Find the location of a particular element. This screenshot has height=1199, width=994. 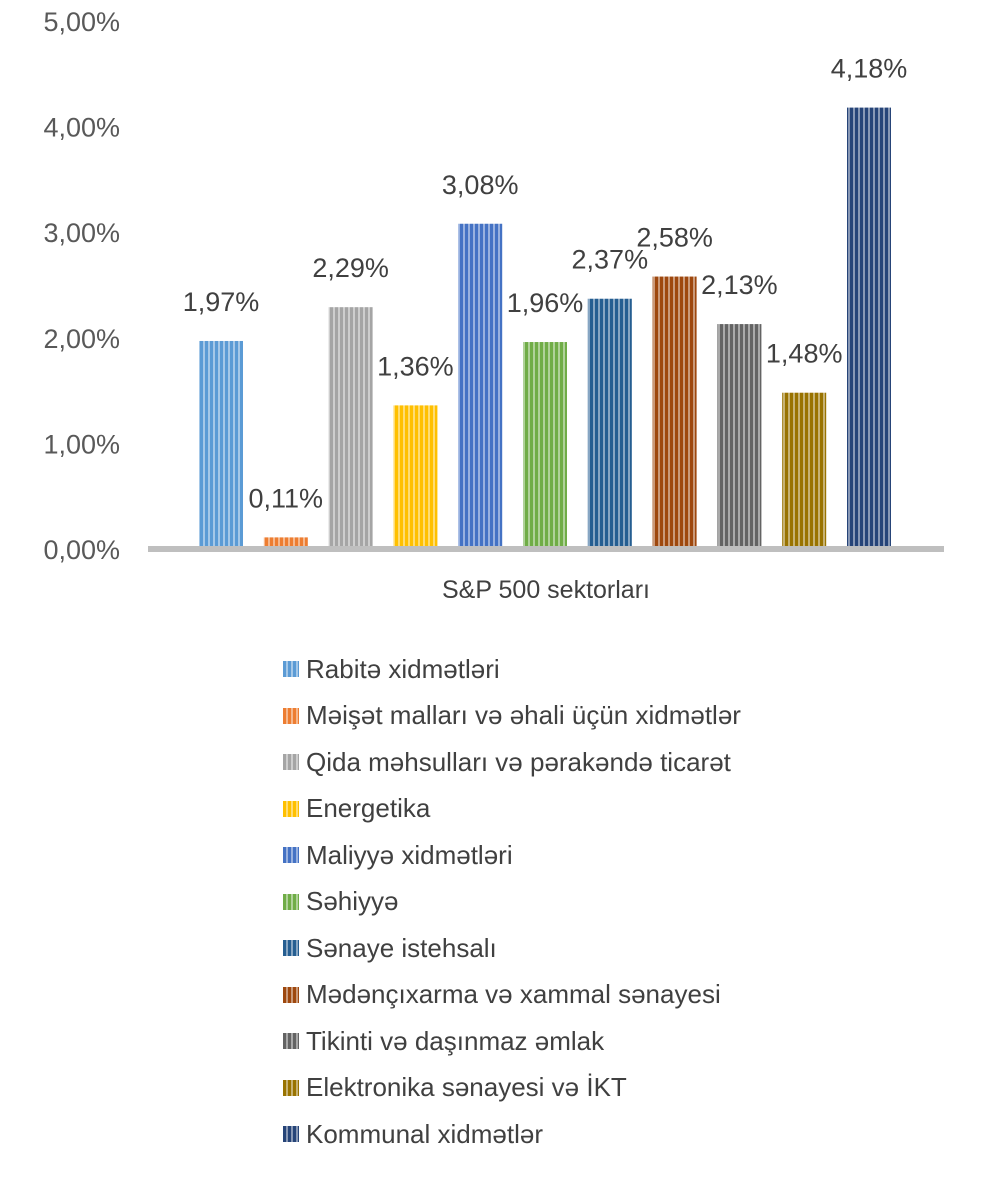

legend-item: Kommunal xidmətlər is located at coordinates (512, 1134).